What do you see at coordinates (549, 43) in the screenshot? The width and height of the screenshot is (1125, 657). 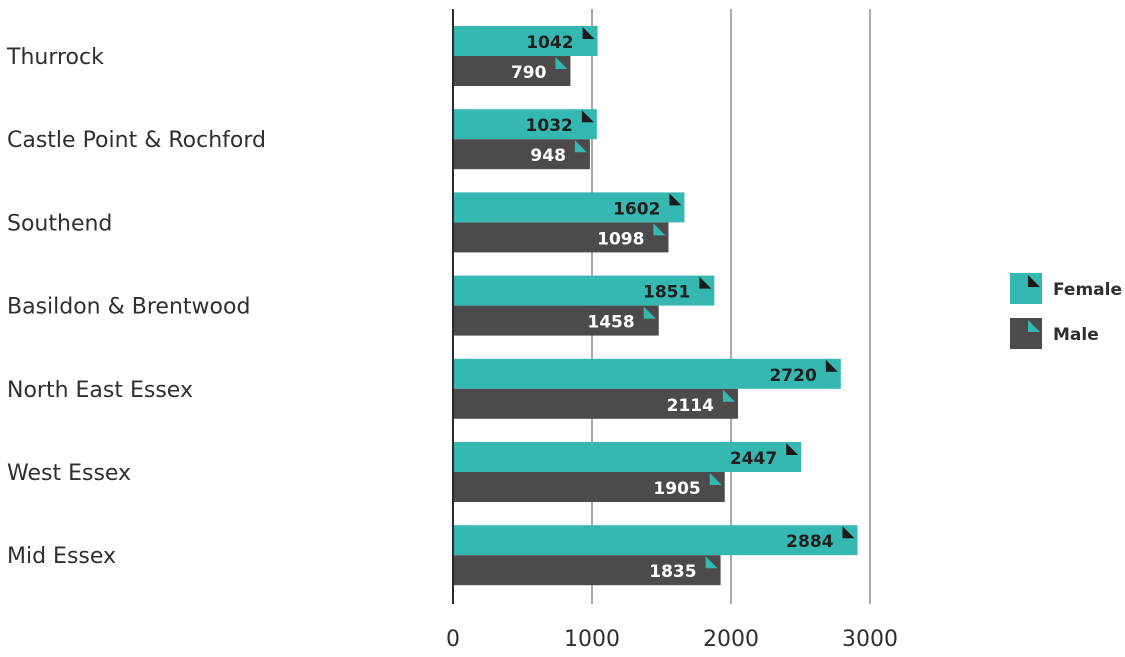 I see `value-label-female-0: 1042` at bounding box center [549, 43].